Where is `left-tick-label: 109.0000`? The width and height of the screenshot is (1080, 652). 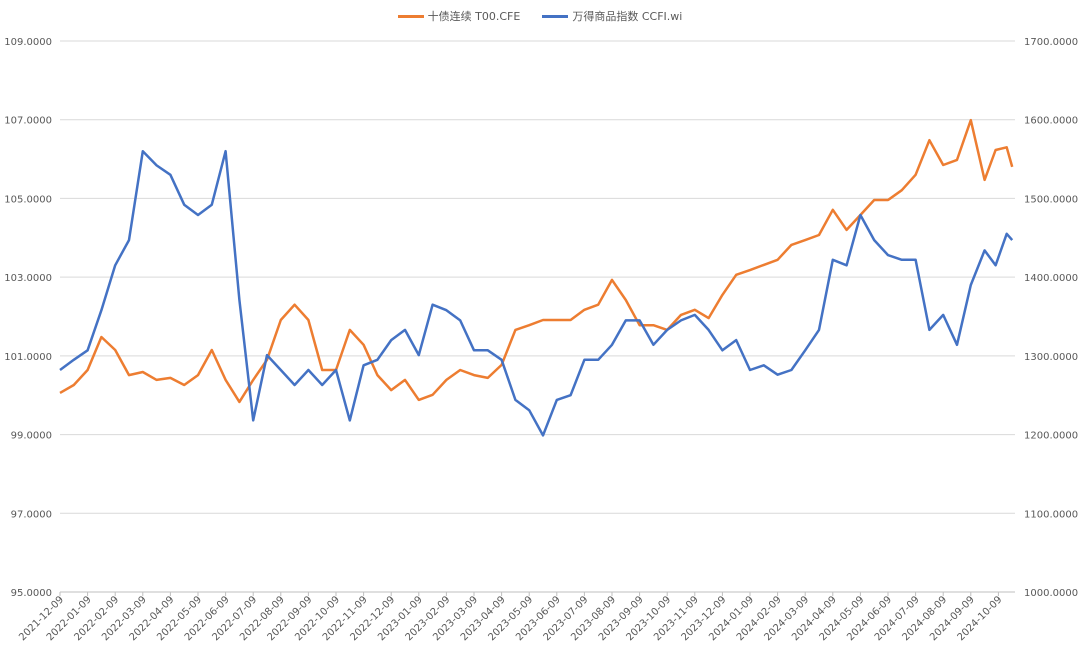
left-tick-label: 109.0000 is located at coordinates (28, 42).